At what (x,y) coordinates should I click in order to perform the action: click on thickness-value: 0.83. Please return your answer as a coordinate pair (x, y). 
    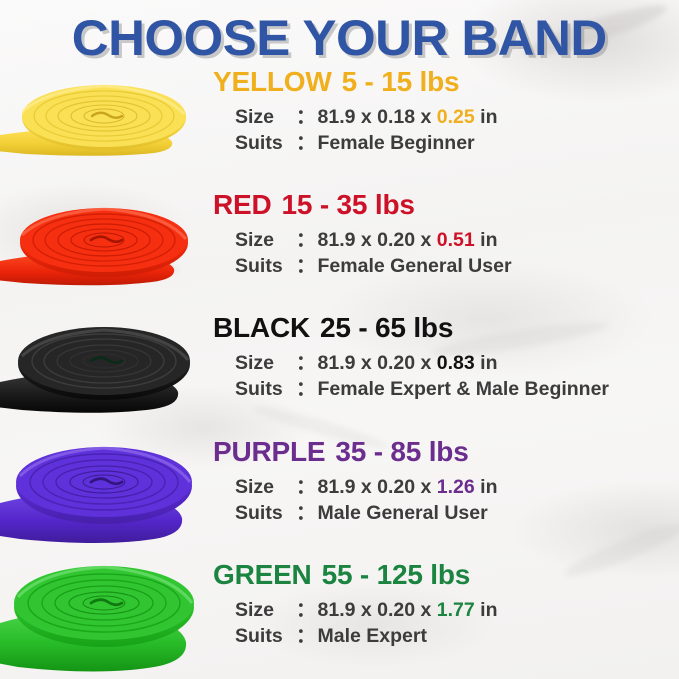
    Looking at the image, I should click on (455, 363).